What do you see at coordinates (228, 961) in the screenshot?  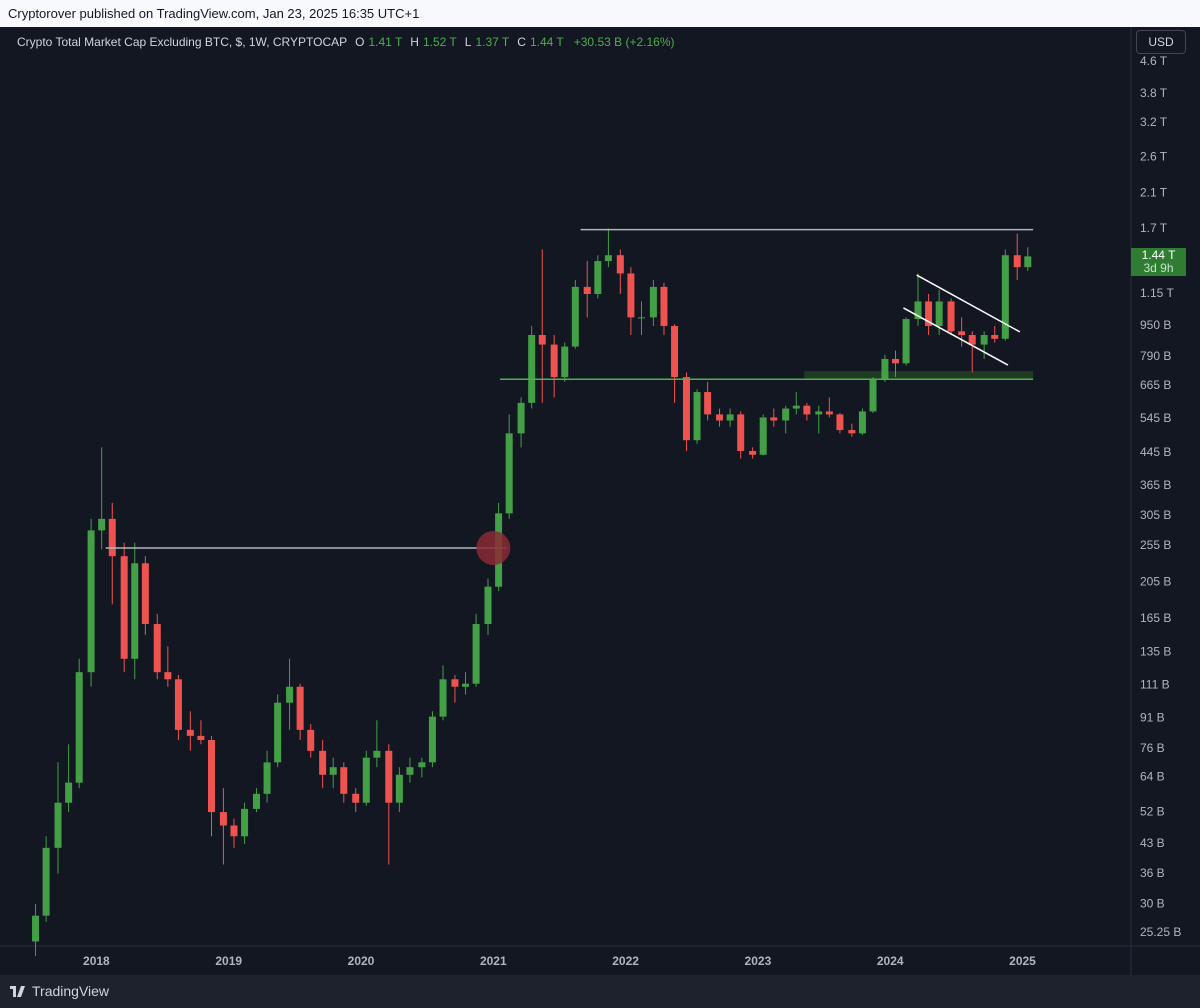 I see `x-tick-label: 2019` at bounding box center [228, 961].